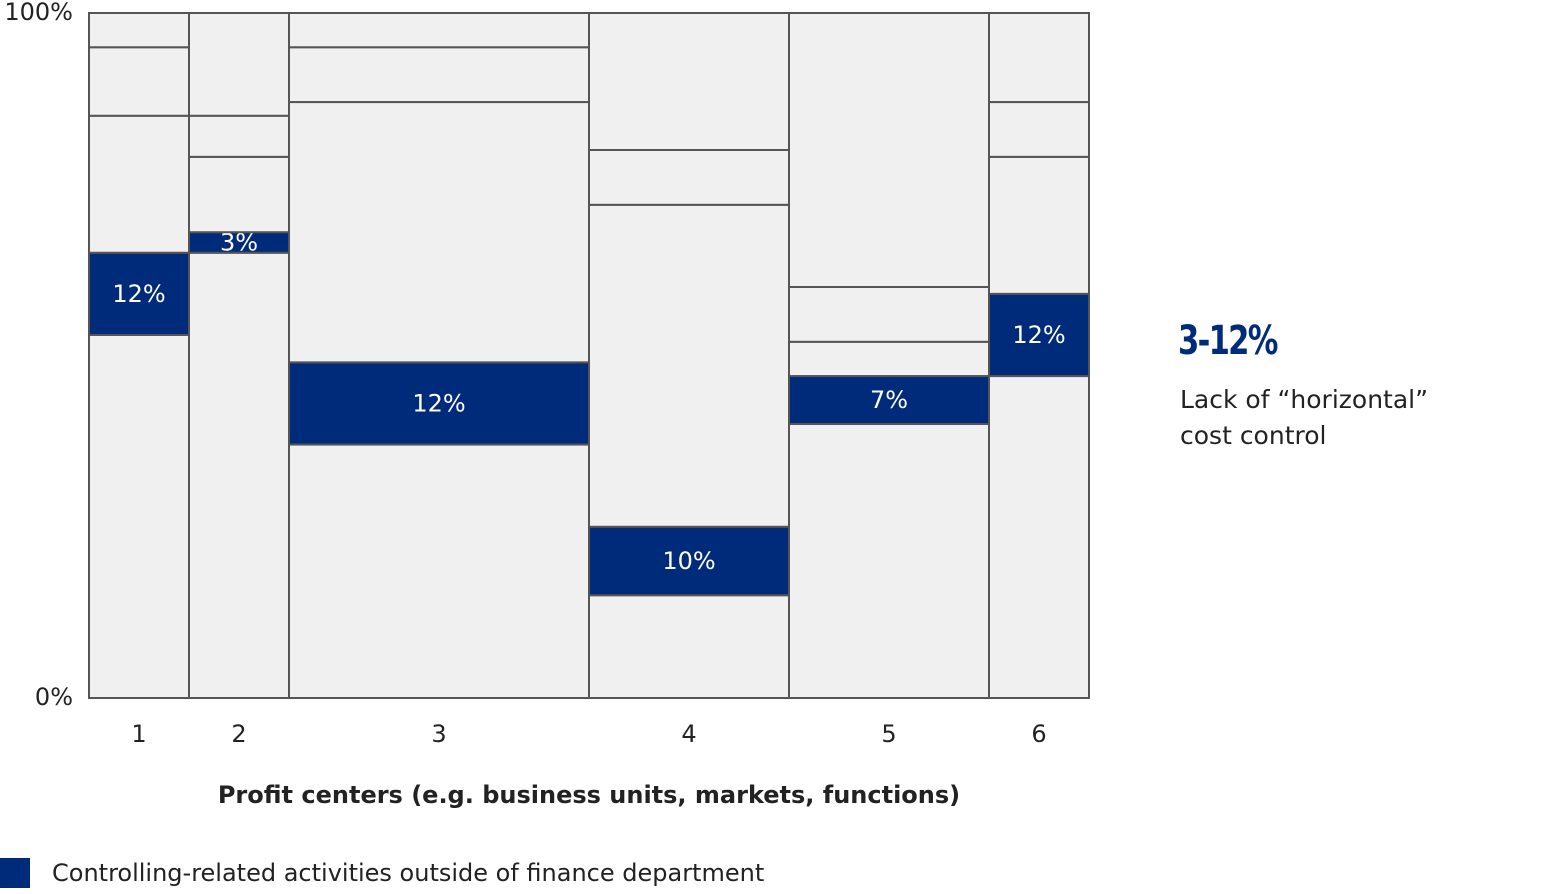 The height and width of the screenshot is (894, 1560). Describe the element at coordinates (1304, 417) in the screenshot. I see `annotation-text: Lack of “horizontal” cost control` at that location.